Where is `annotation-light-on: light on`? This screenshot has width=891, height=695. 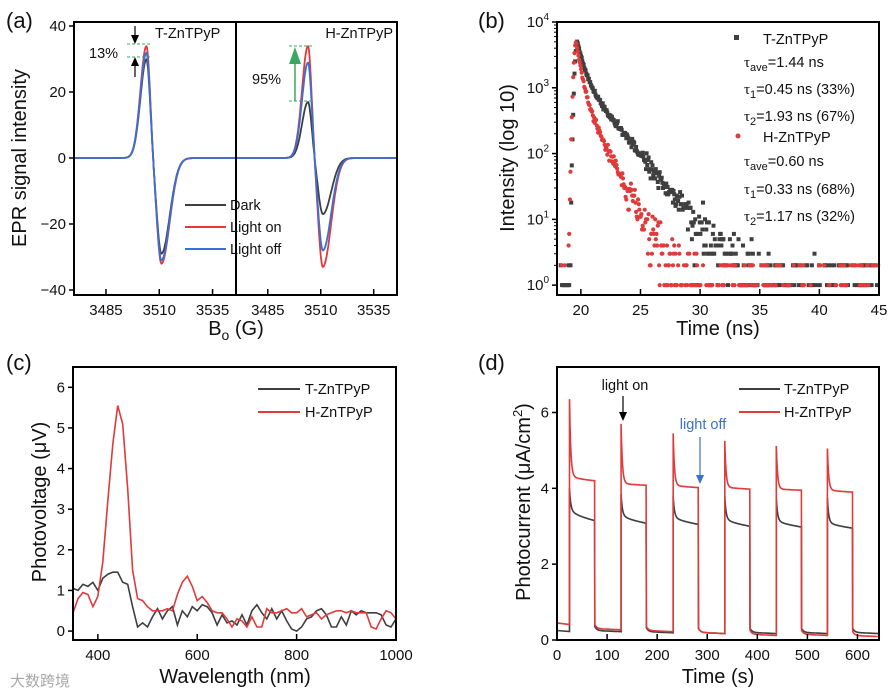
annotation-light-on: light on is located at coordinates (625, 386).